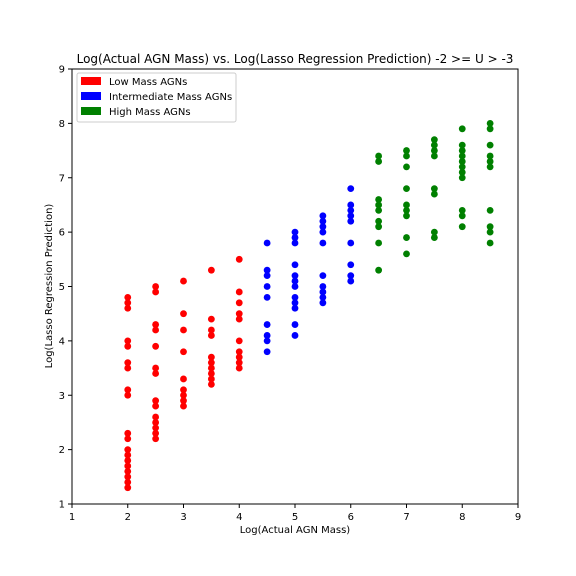 Image resolution: width=576 pixels, height=576 pixels. I want to click on x-tick-label: 8, so click(462, 517).